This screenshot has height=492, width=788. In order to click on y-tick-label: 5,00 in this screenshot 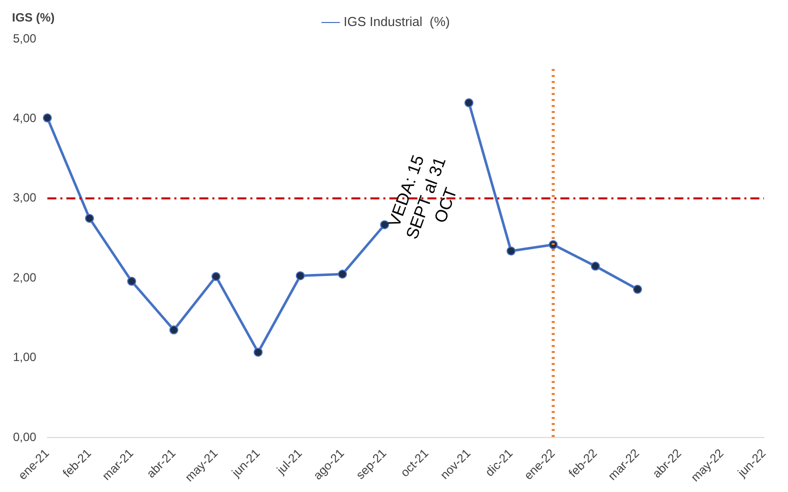, I will do `click(24, 38)`.